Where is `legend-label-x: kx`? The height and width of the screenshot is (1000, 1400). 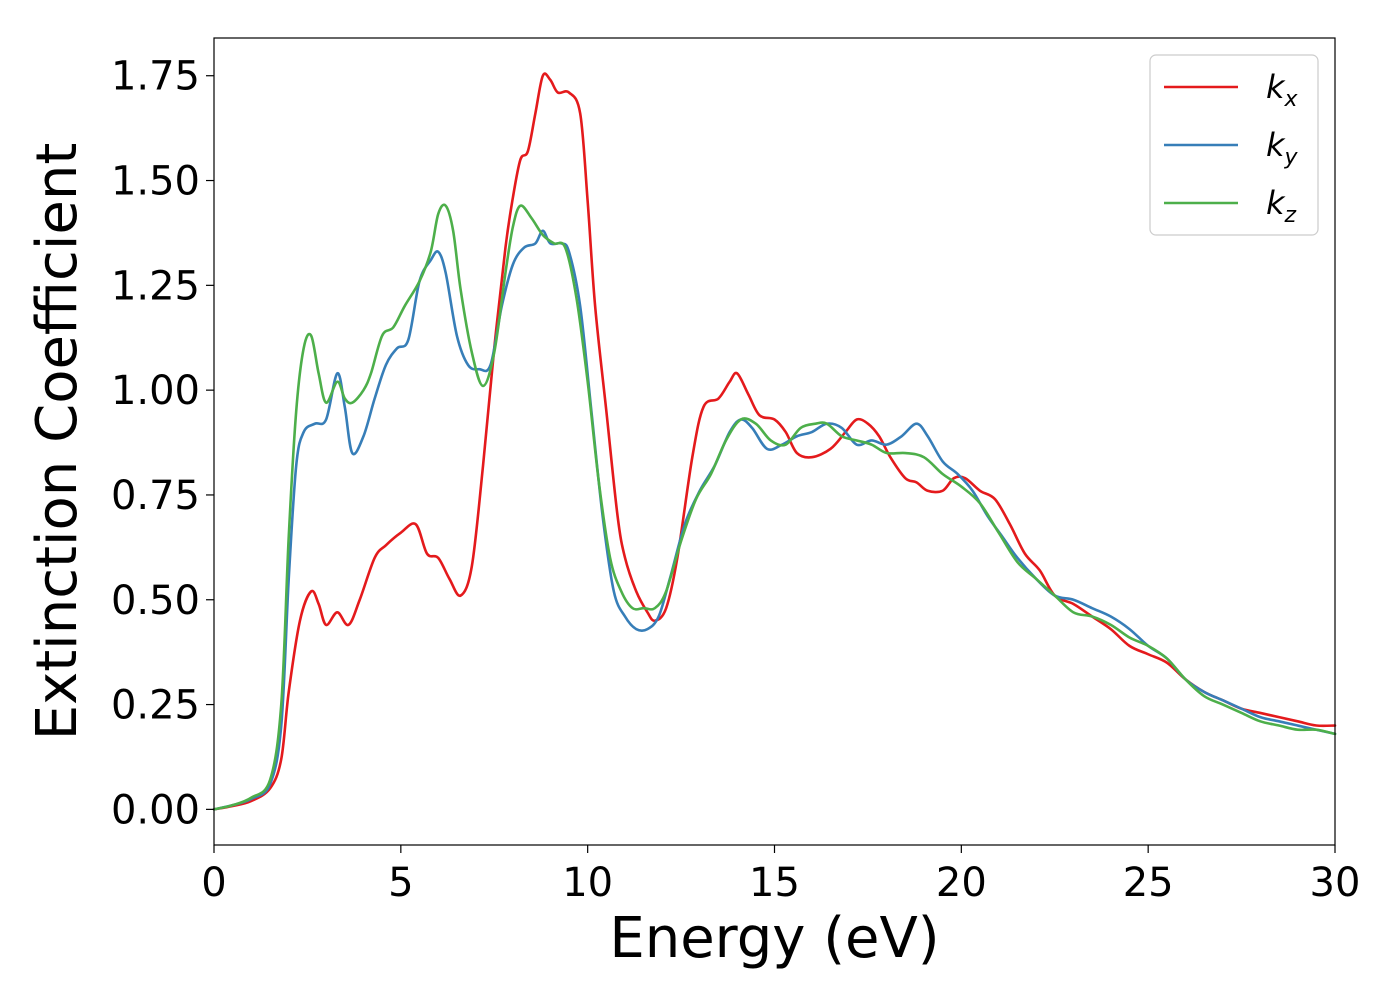
legend-label-x: kx is located at coordinates (1282, 90).